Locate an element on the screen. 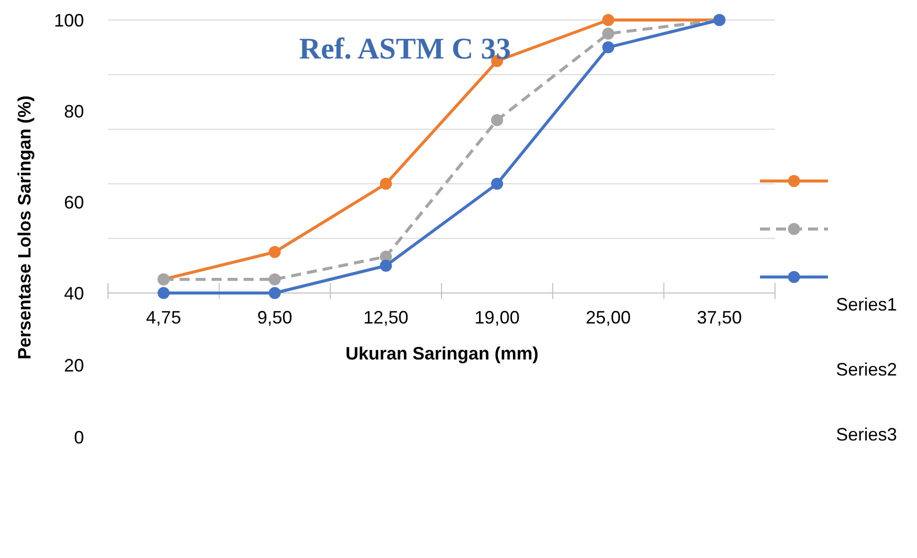  text: Series3 is located at coordinates (867, 434).